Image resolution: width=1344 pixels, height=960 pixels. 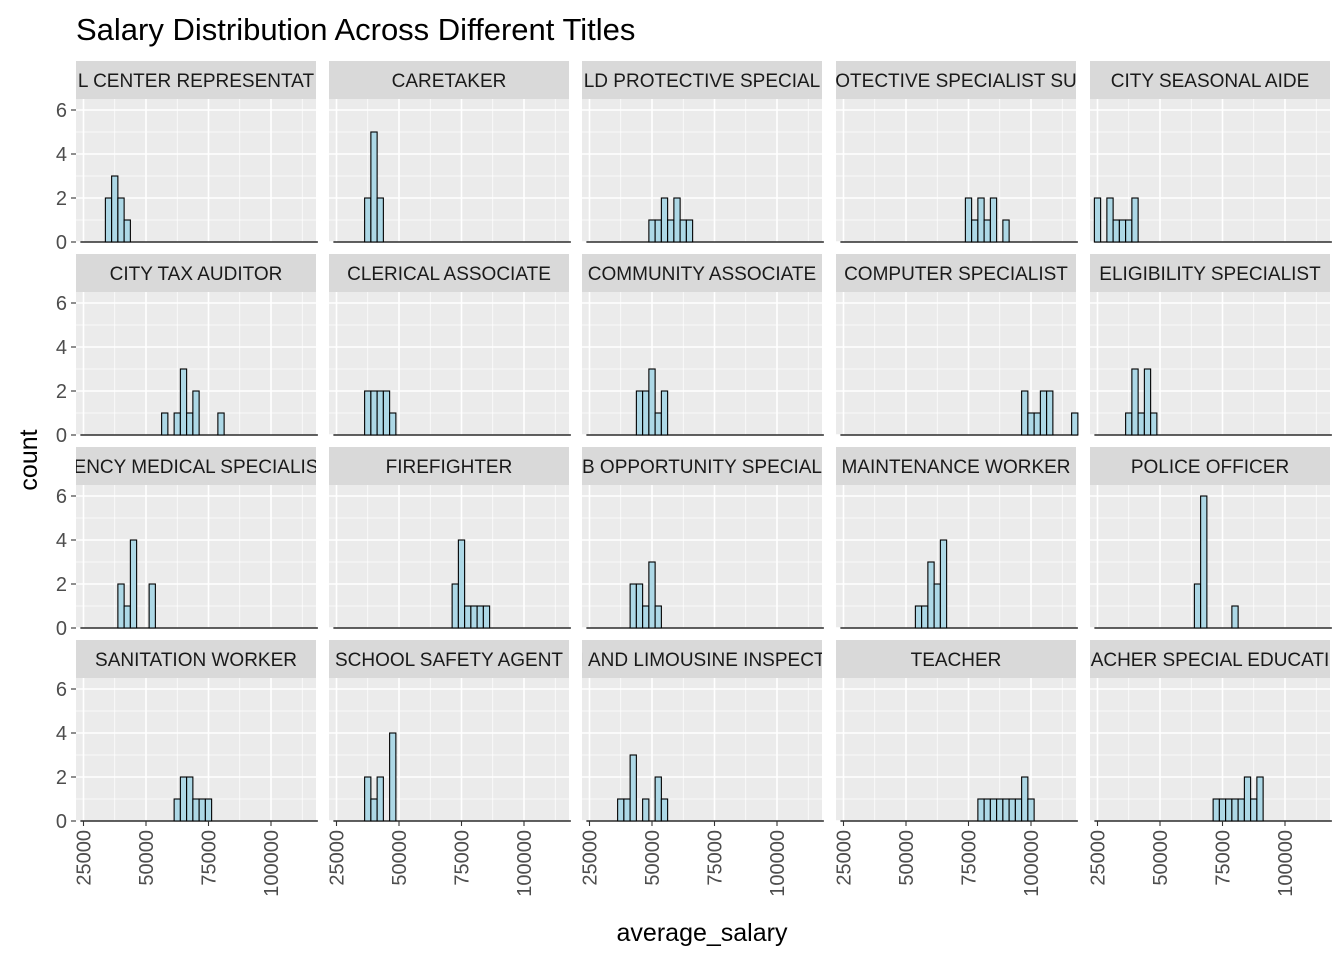 I want to click on facet-panel-14: POLICE OFFICER, so click(x=1211, y=538).